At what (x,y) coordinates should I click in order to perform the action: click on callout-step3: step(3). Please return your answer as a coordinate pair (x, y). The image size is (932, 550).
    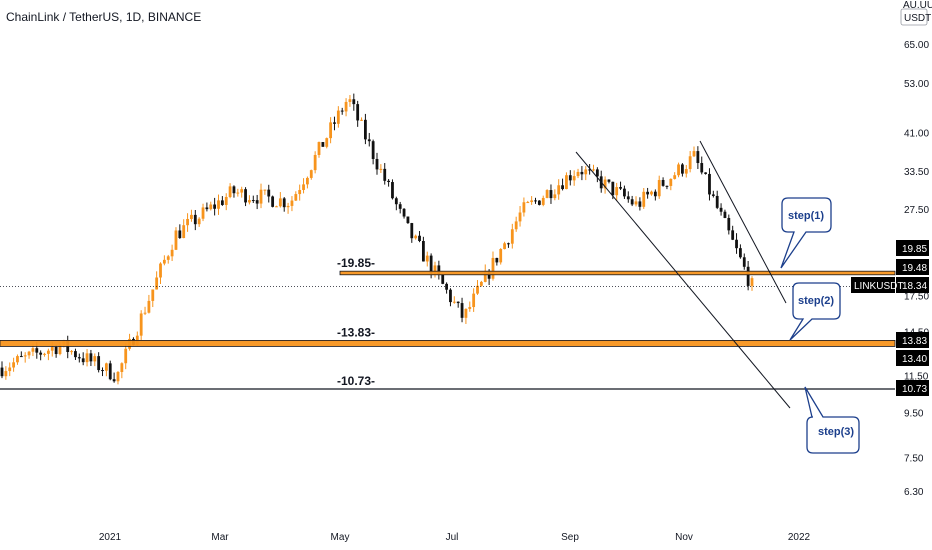
    Looking at the image, I should click on (832, 420).